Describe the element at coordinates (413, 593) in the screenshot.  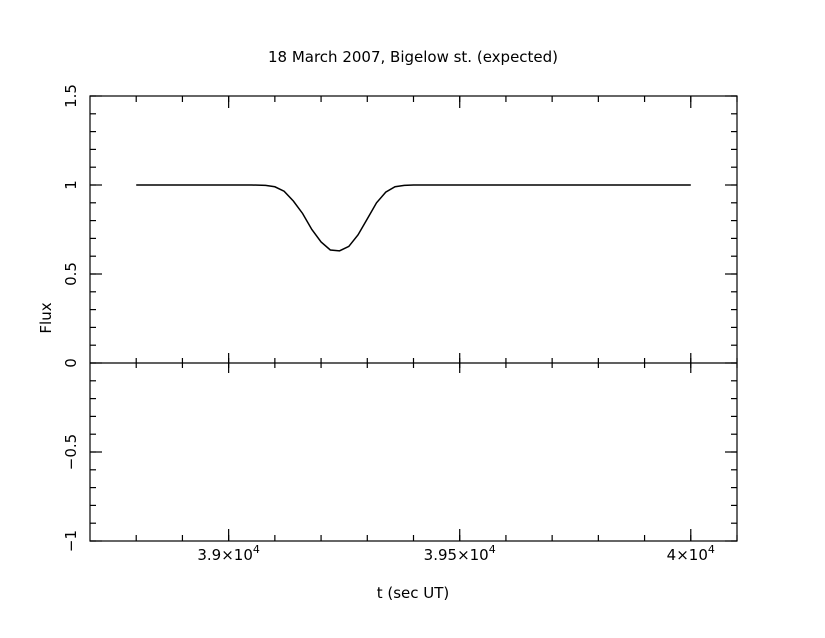
I see `x-axis-label: t (sec UT)` at that location.